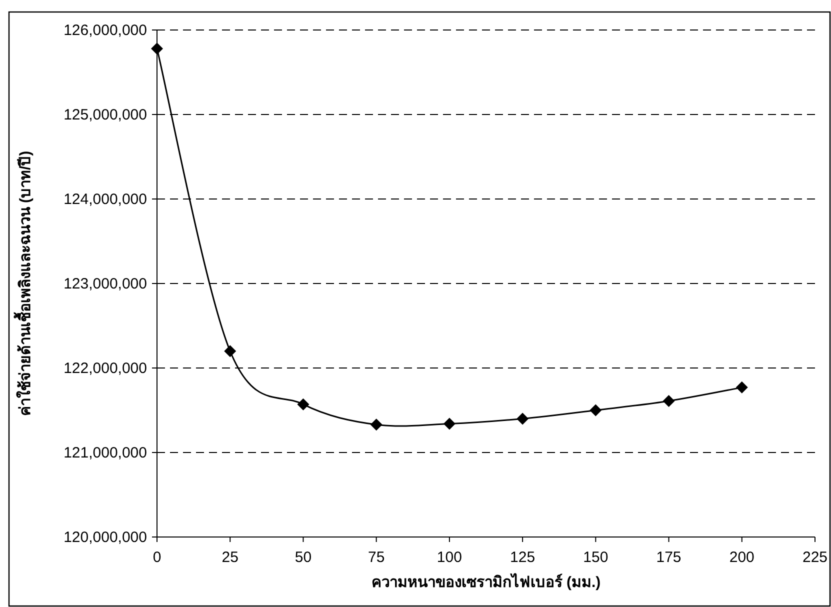 Image resolution: width=831 pixels, height=607 pixels. Describe the element at coordinates (815, 557) in the screenshot. I see `x-tick-label: 225` at that location.